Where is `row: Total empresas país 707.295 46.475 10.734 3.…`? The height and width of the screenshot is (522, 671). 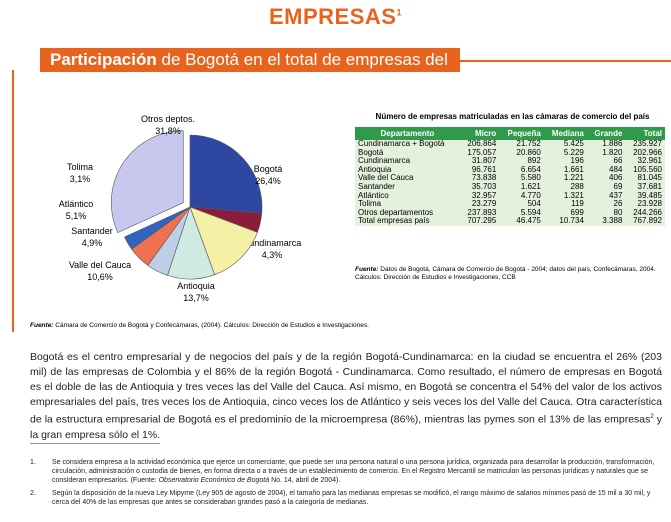
row: Total empresas país 707.295 46.475 10.734 3.… is located at coordinates (510, 221).